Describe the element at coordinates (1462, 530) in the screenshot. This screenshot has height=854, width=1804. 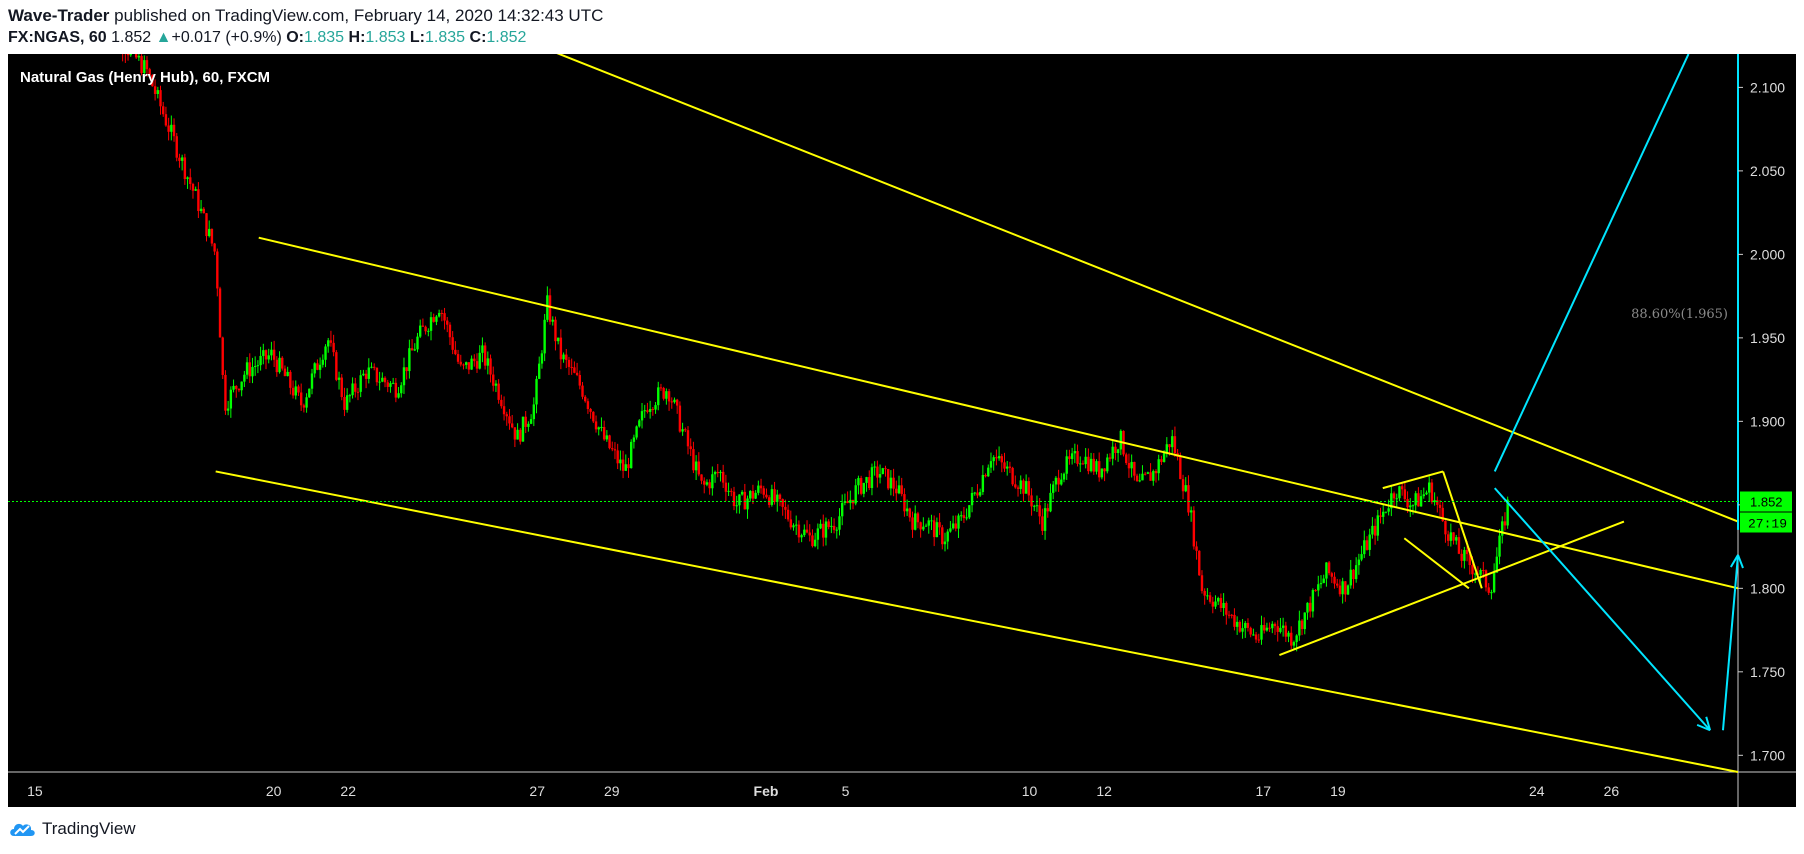
I see `trendline-flag-right` at that location.